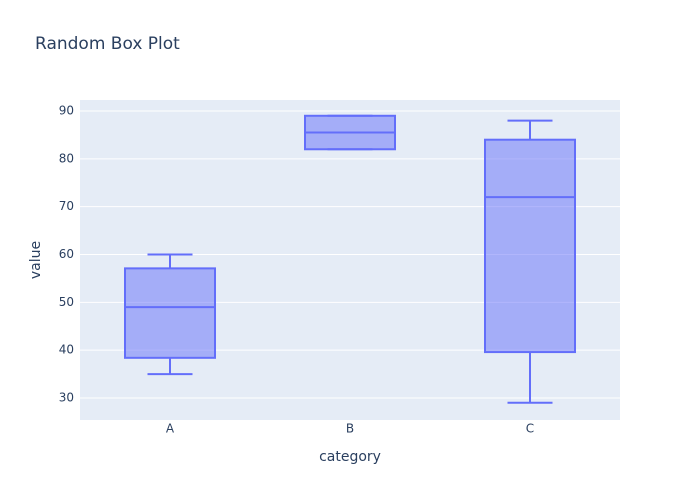 The width and height of the screenshot is (700, 500). What do you see at coordinates (107, 44) in the screenshot?
I see `chart-title: Random Box Plot` at bounding box center [107, 44].